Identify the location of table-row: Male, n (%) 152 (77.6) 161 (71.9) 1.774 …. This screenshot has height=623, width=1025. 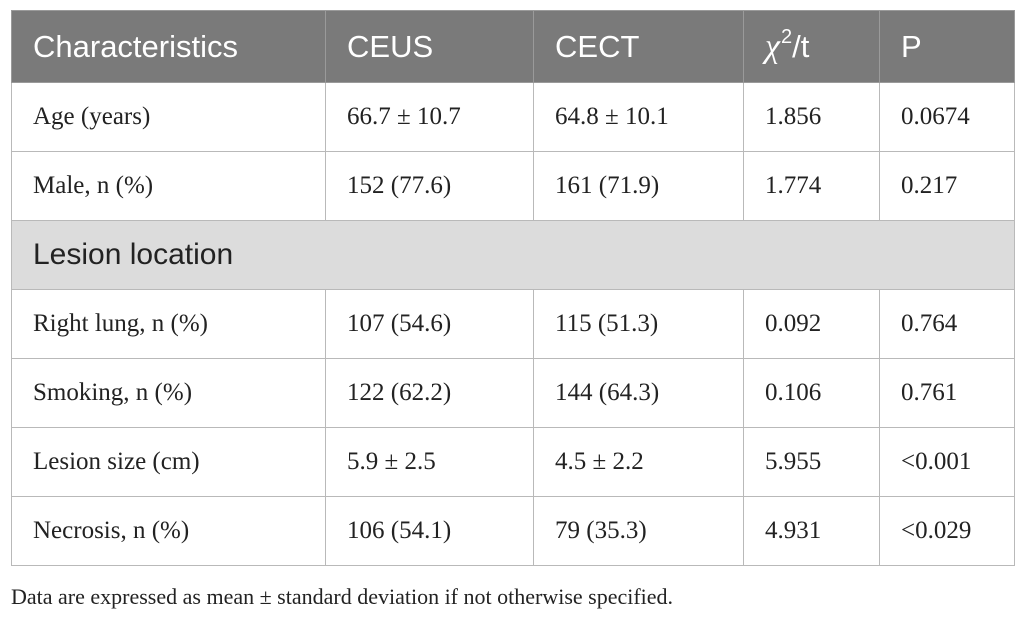
(513, 186).